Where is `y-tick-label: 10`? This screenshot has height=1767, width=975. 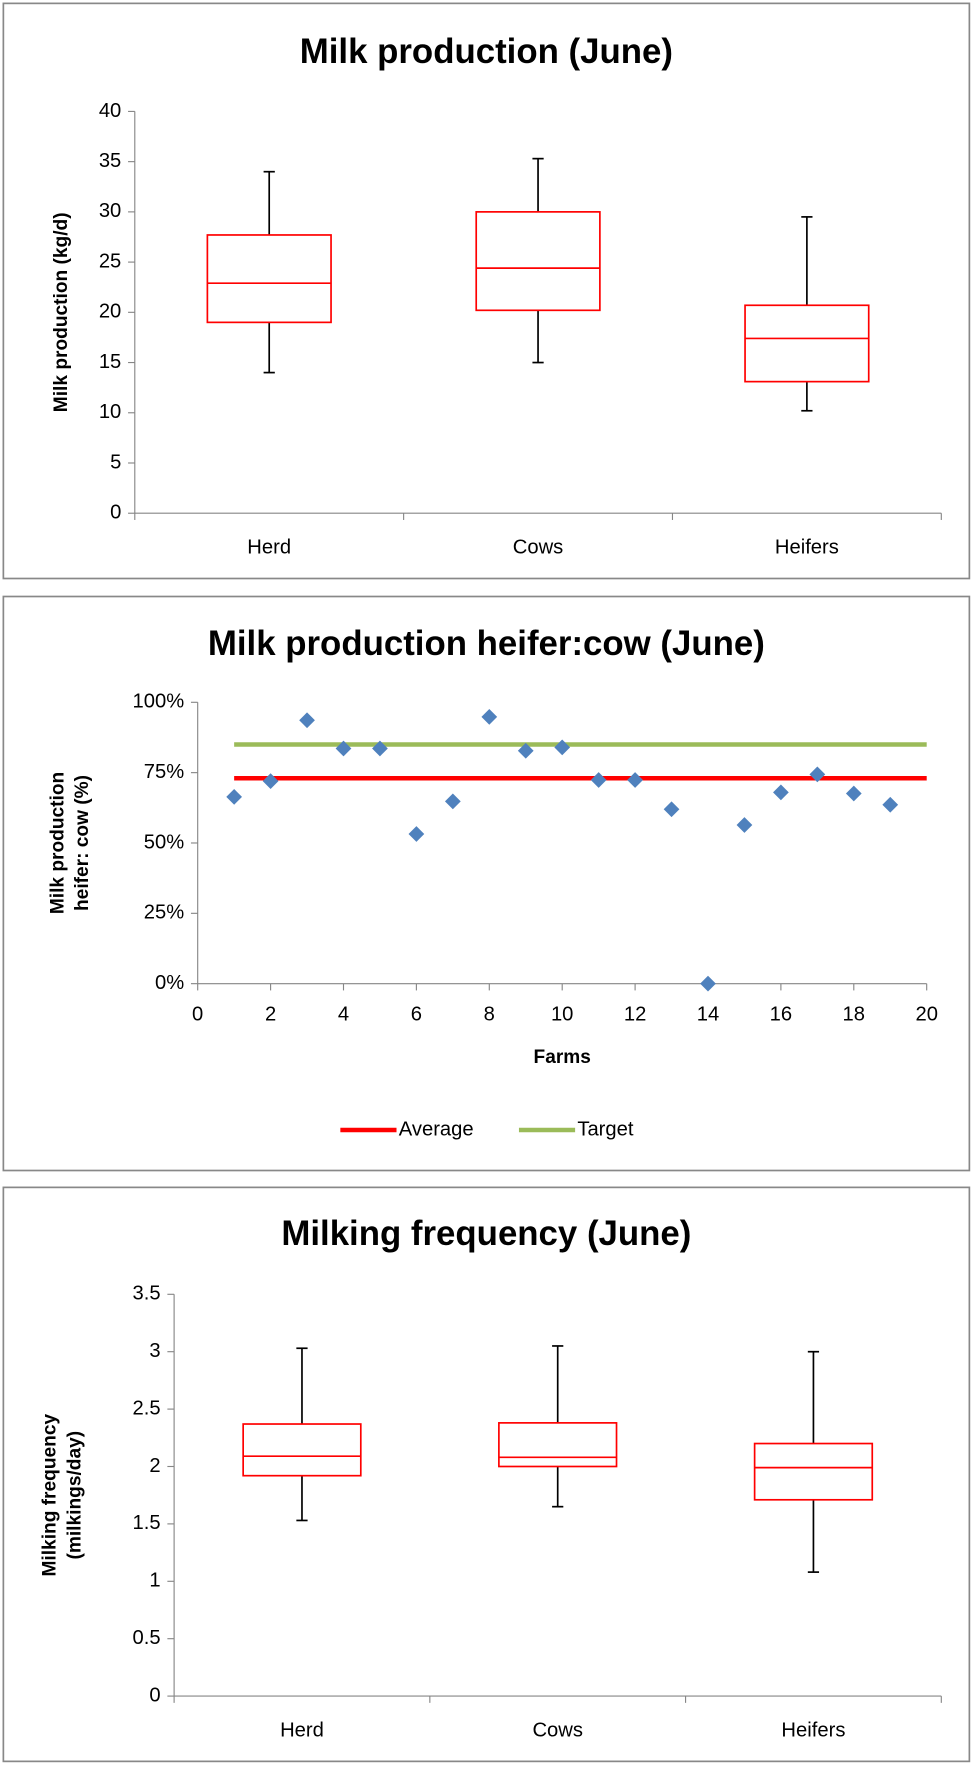
y-tick-label: 10 is located at coordinates (110, 412).